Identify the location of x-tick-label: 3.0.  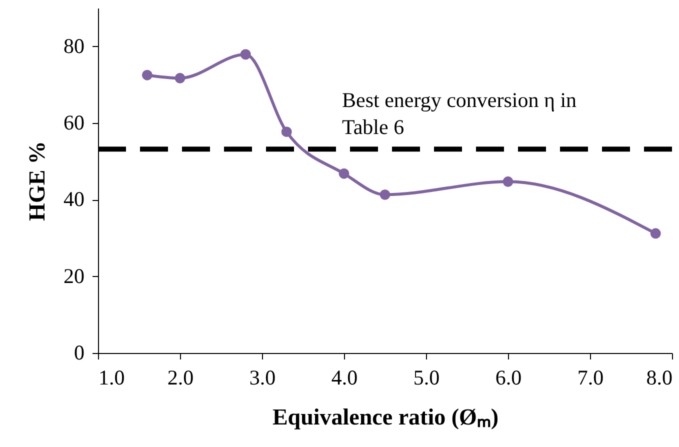
(262, 378).